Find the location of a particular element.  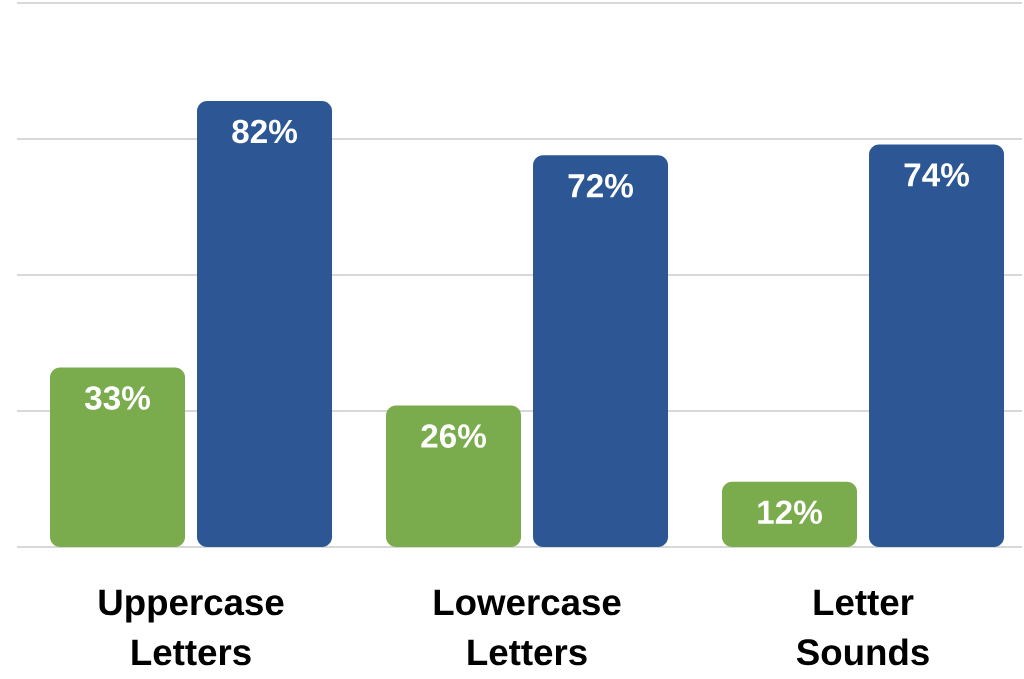

data-label: 12% is located at coordinates (790, 512).